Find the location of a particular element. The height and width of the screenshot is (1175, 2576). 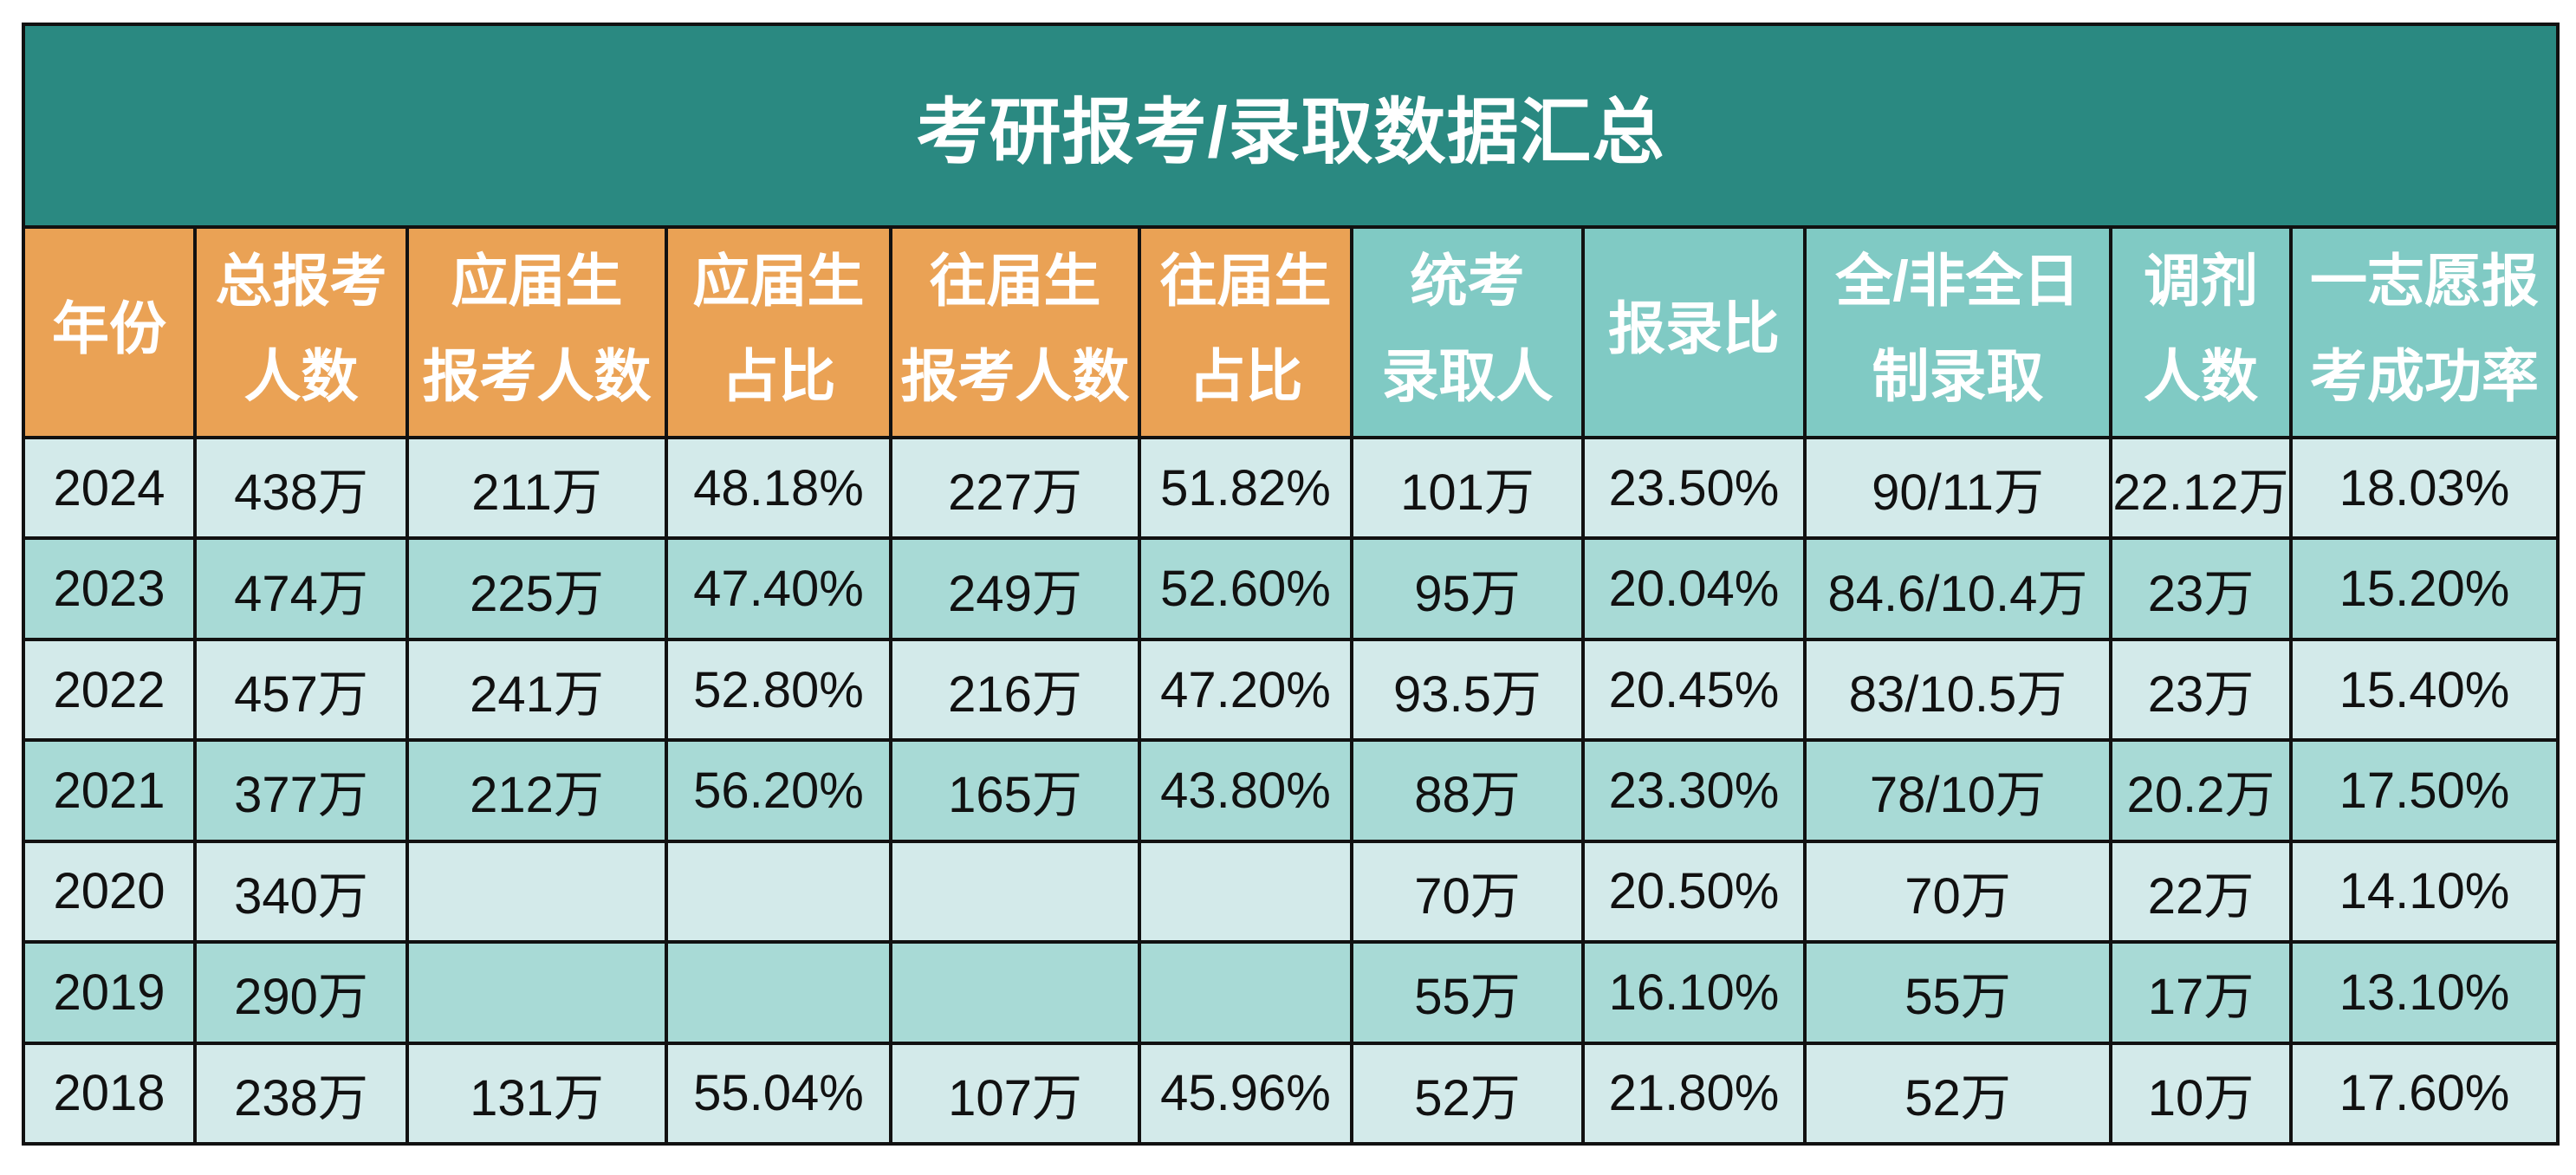

cell-first-choice-rate: 14.10% is located at coordinates (2424, 891).